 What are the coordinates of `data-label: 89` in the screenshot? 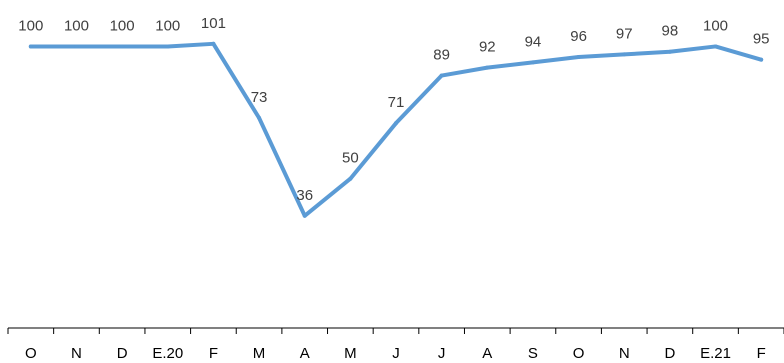 It's located at (441, 55).